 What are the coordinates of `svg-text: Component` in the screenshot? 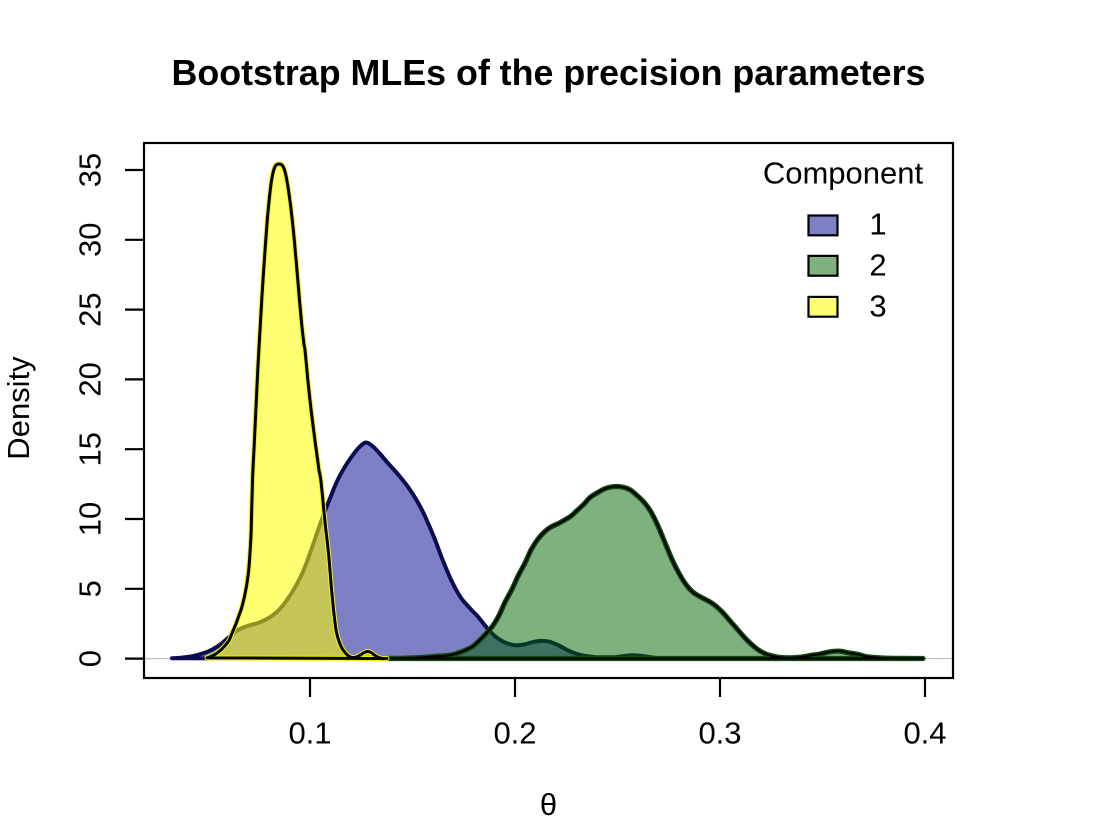 It's located at (843, 173).